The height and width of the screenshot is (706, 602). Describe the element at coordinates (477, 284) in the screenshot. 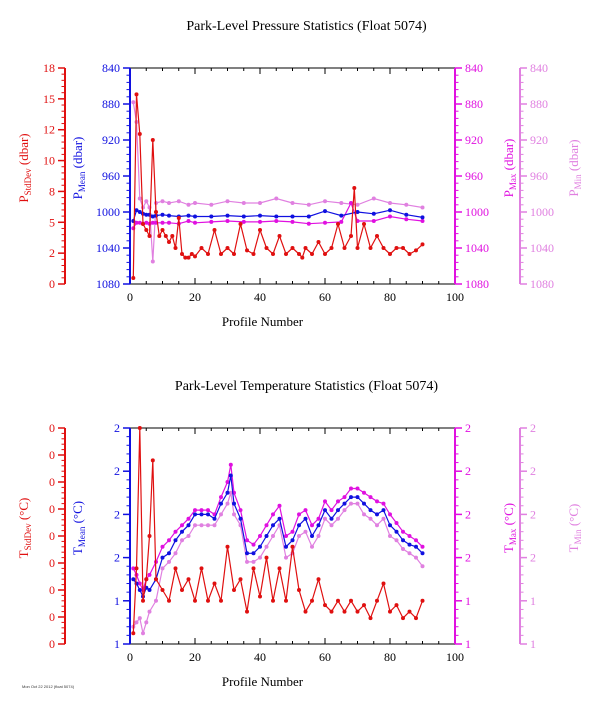

I see `y-tick-label-max: 1080` at that location.